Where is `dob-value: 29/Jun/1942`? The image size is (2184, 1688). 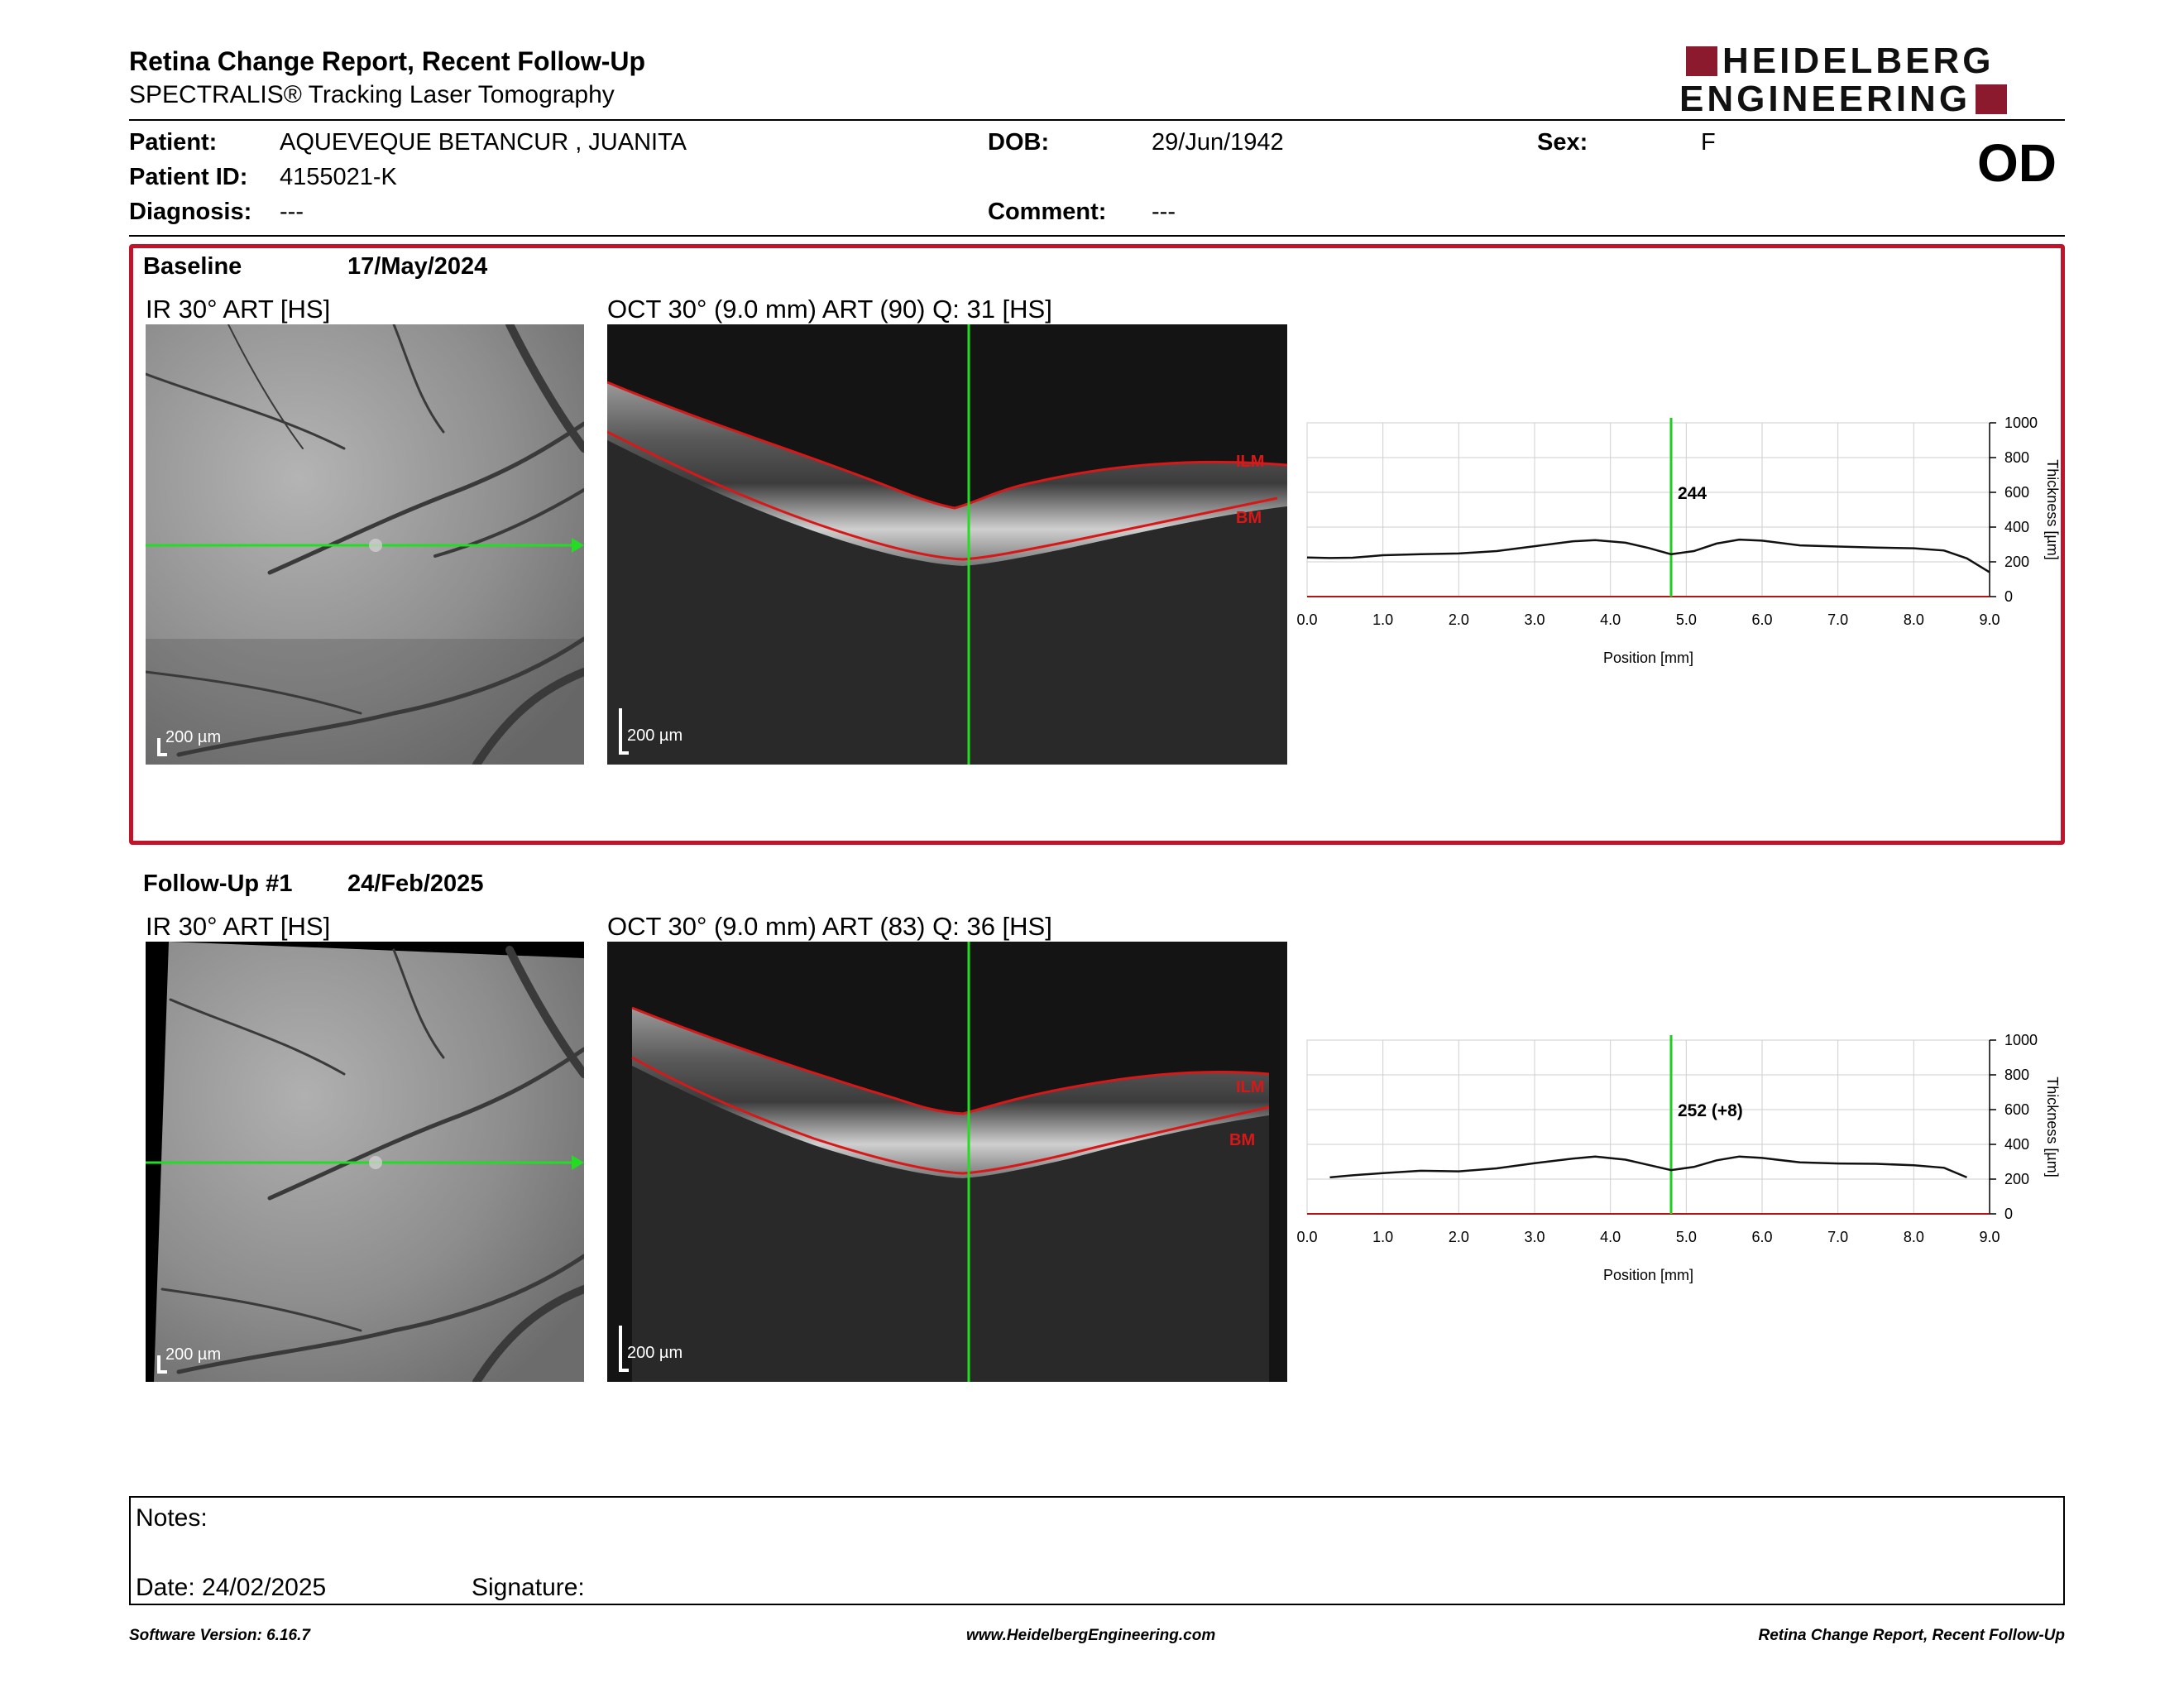
dob-value: 29/Jun/1942 is located at coordinates (1218, 142).